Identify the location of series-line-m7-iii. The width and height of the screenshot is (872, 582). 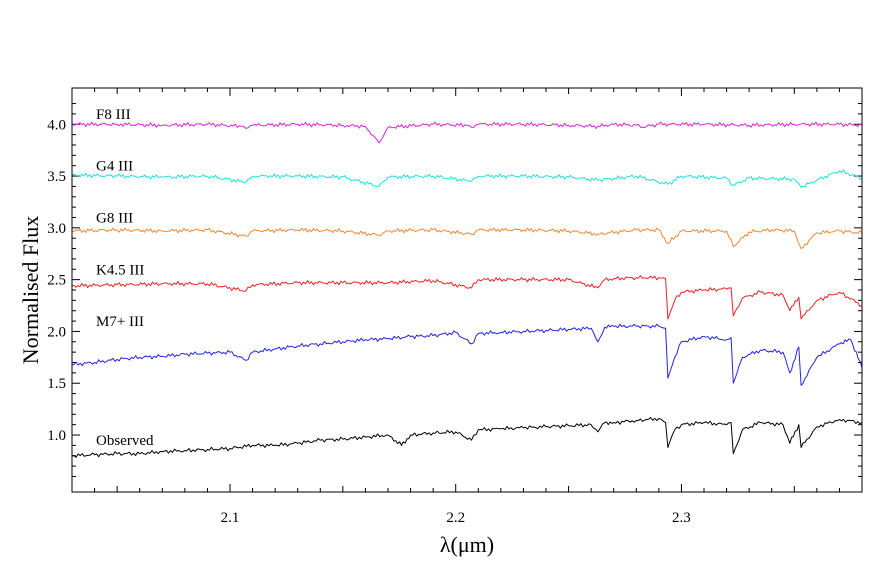
(467, 354).